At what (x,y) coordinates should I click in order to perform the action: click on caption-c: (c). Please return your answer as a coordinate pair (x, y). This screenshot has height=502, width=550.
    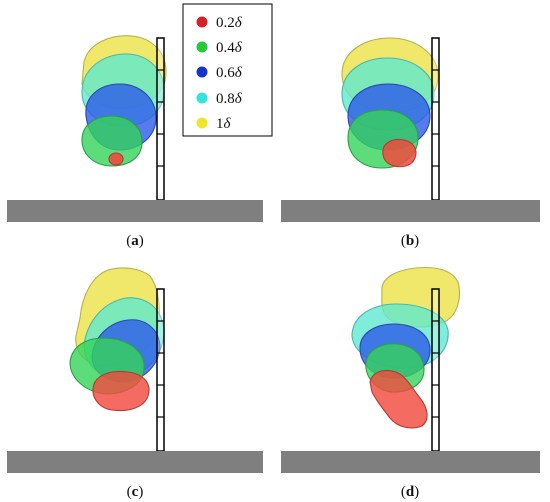
    Looking at the image, I should click on (135, 492).